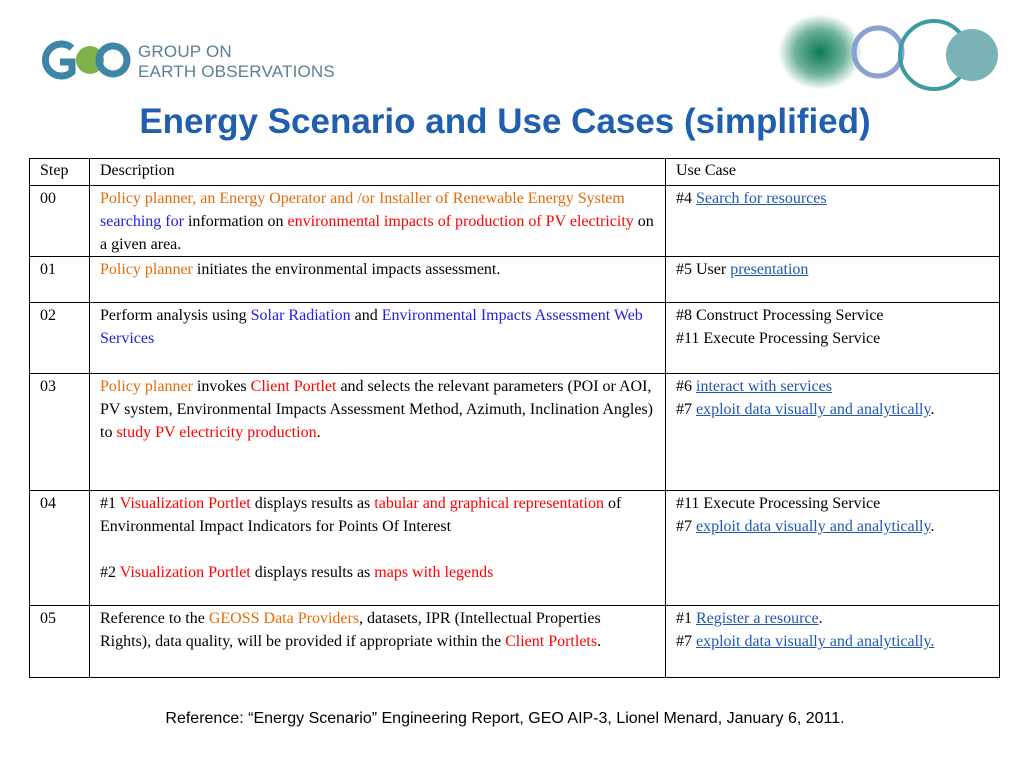 This screenshot has width=1024, height=768. Describe the element at coordinates (832, 198) in the screenshot. I see `paragraph: #4 Search for resources` at that location.